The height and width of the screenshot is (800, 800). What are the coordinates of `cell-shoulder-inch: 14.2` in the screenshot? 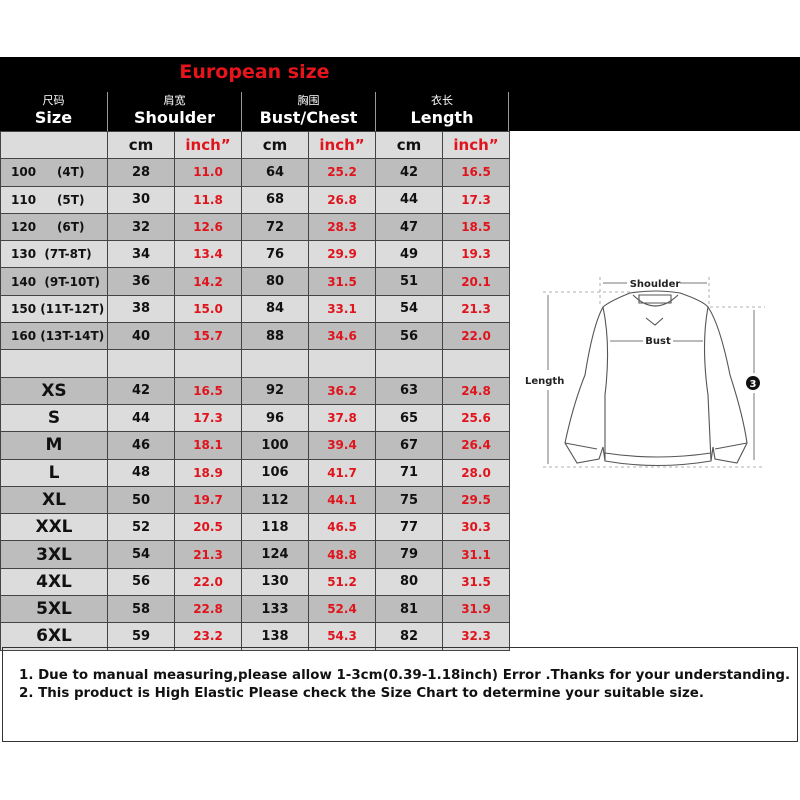 It's located at (208, 281).